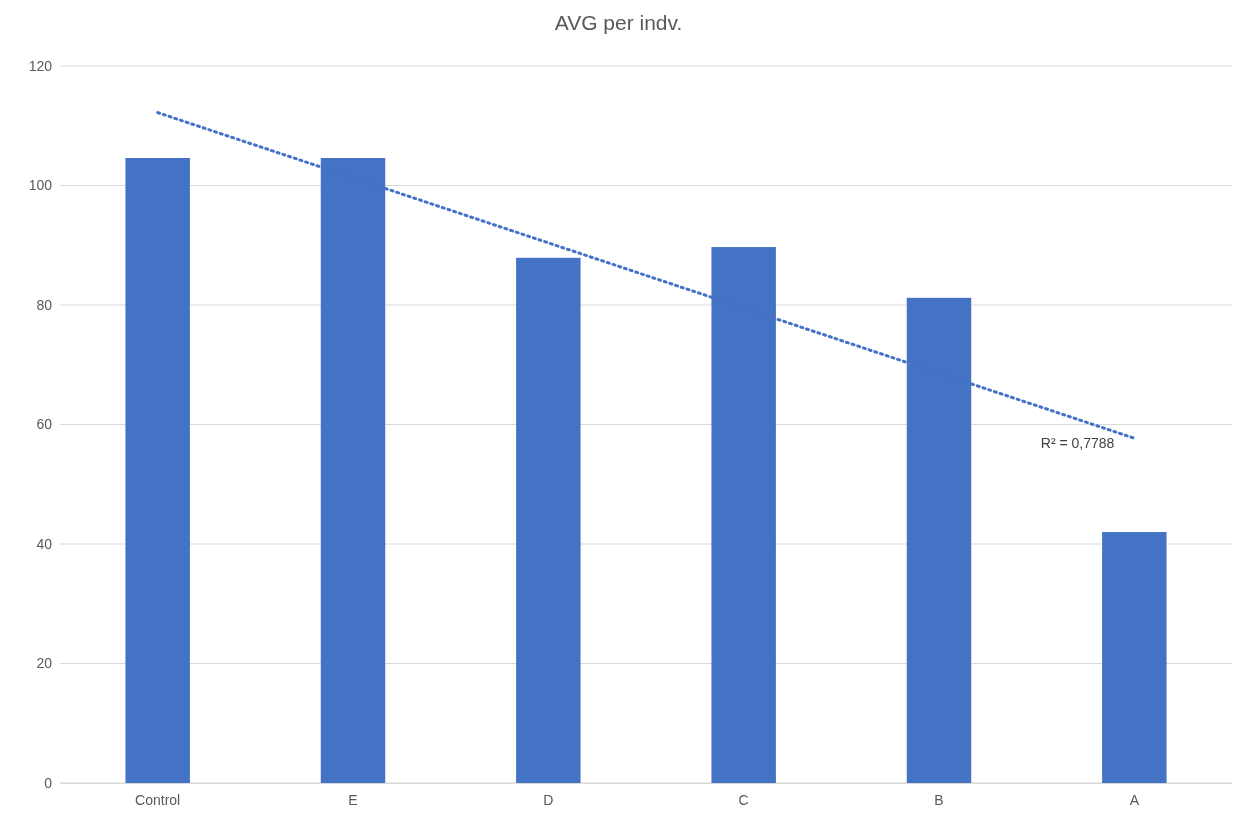  I want to click on y-tick-label: 100, so click(40, 185).